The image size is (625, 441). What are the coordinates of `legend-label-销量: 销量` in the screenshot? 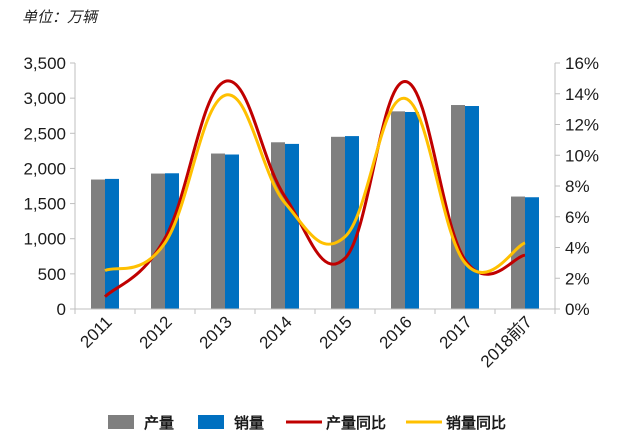 It's located at (249, 423).